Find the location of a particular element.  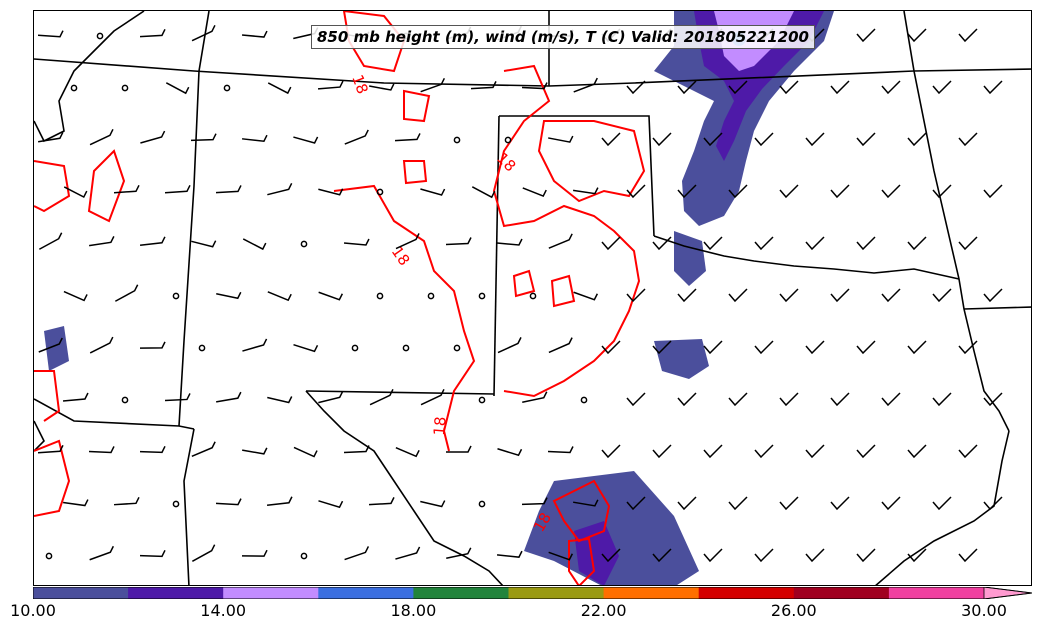

isotherm-ks-loop is located at coordinates (417, 106).